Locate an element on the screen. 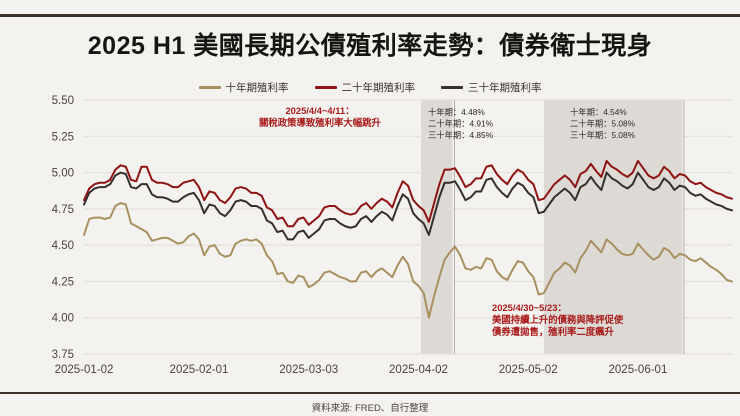 This screenshot has width=740, height=416. y-tick-label: 4.50 is located at coordinates (63, 246).